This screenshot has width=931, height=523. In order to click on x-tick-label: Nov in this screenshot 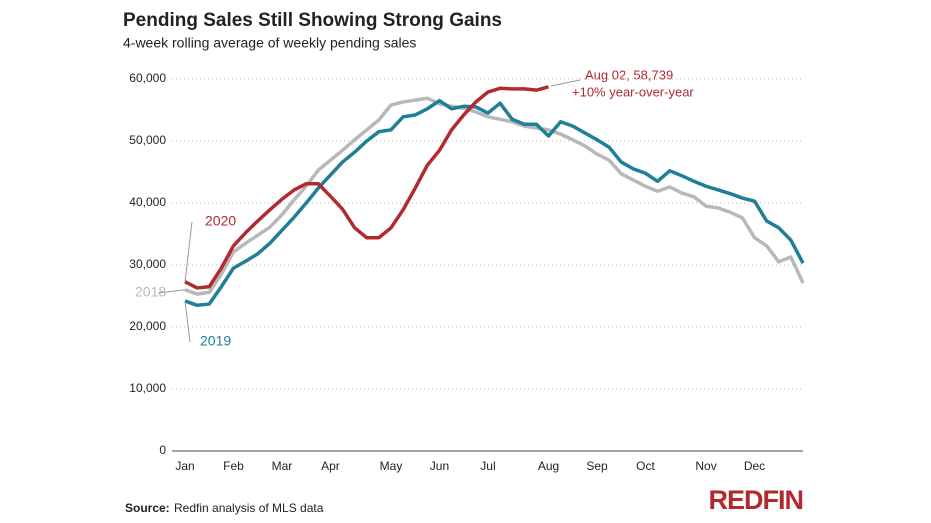, I will do `click(705, 466)`.